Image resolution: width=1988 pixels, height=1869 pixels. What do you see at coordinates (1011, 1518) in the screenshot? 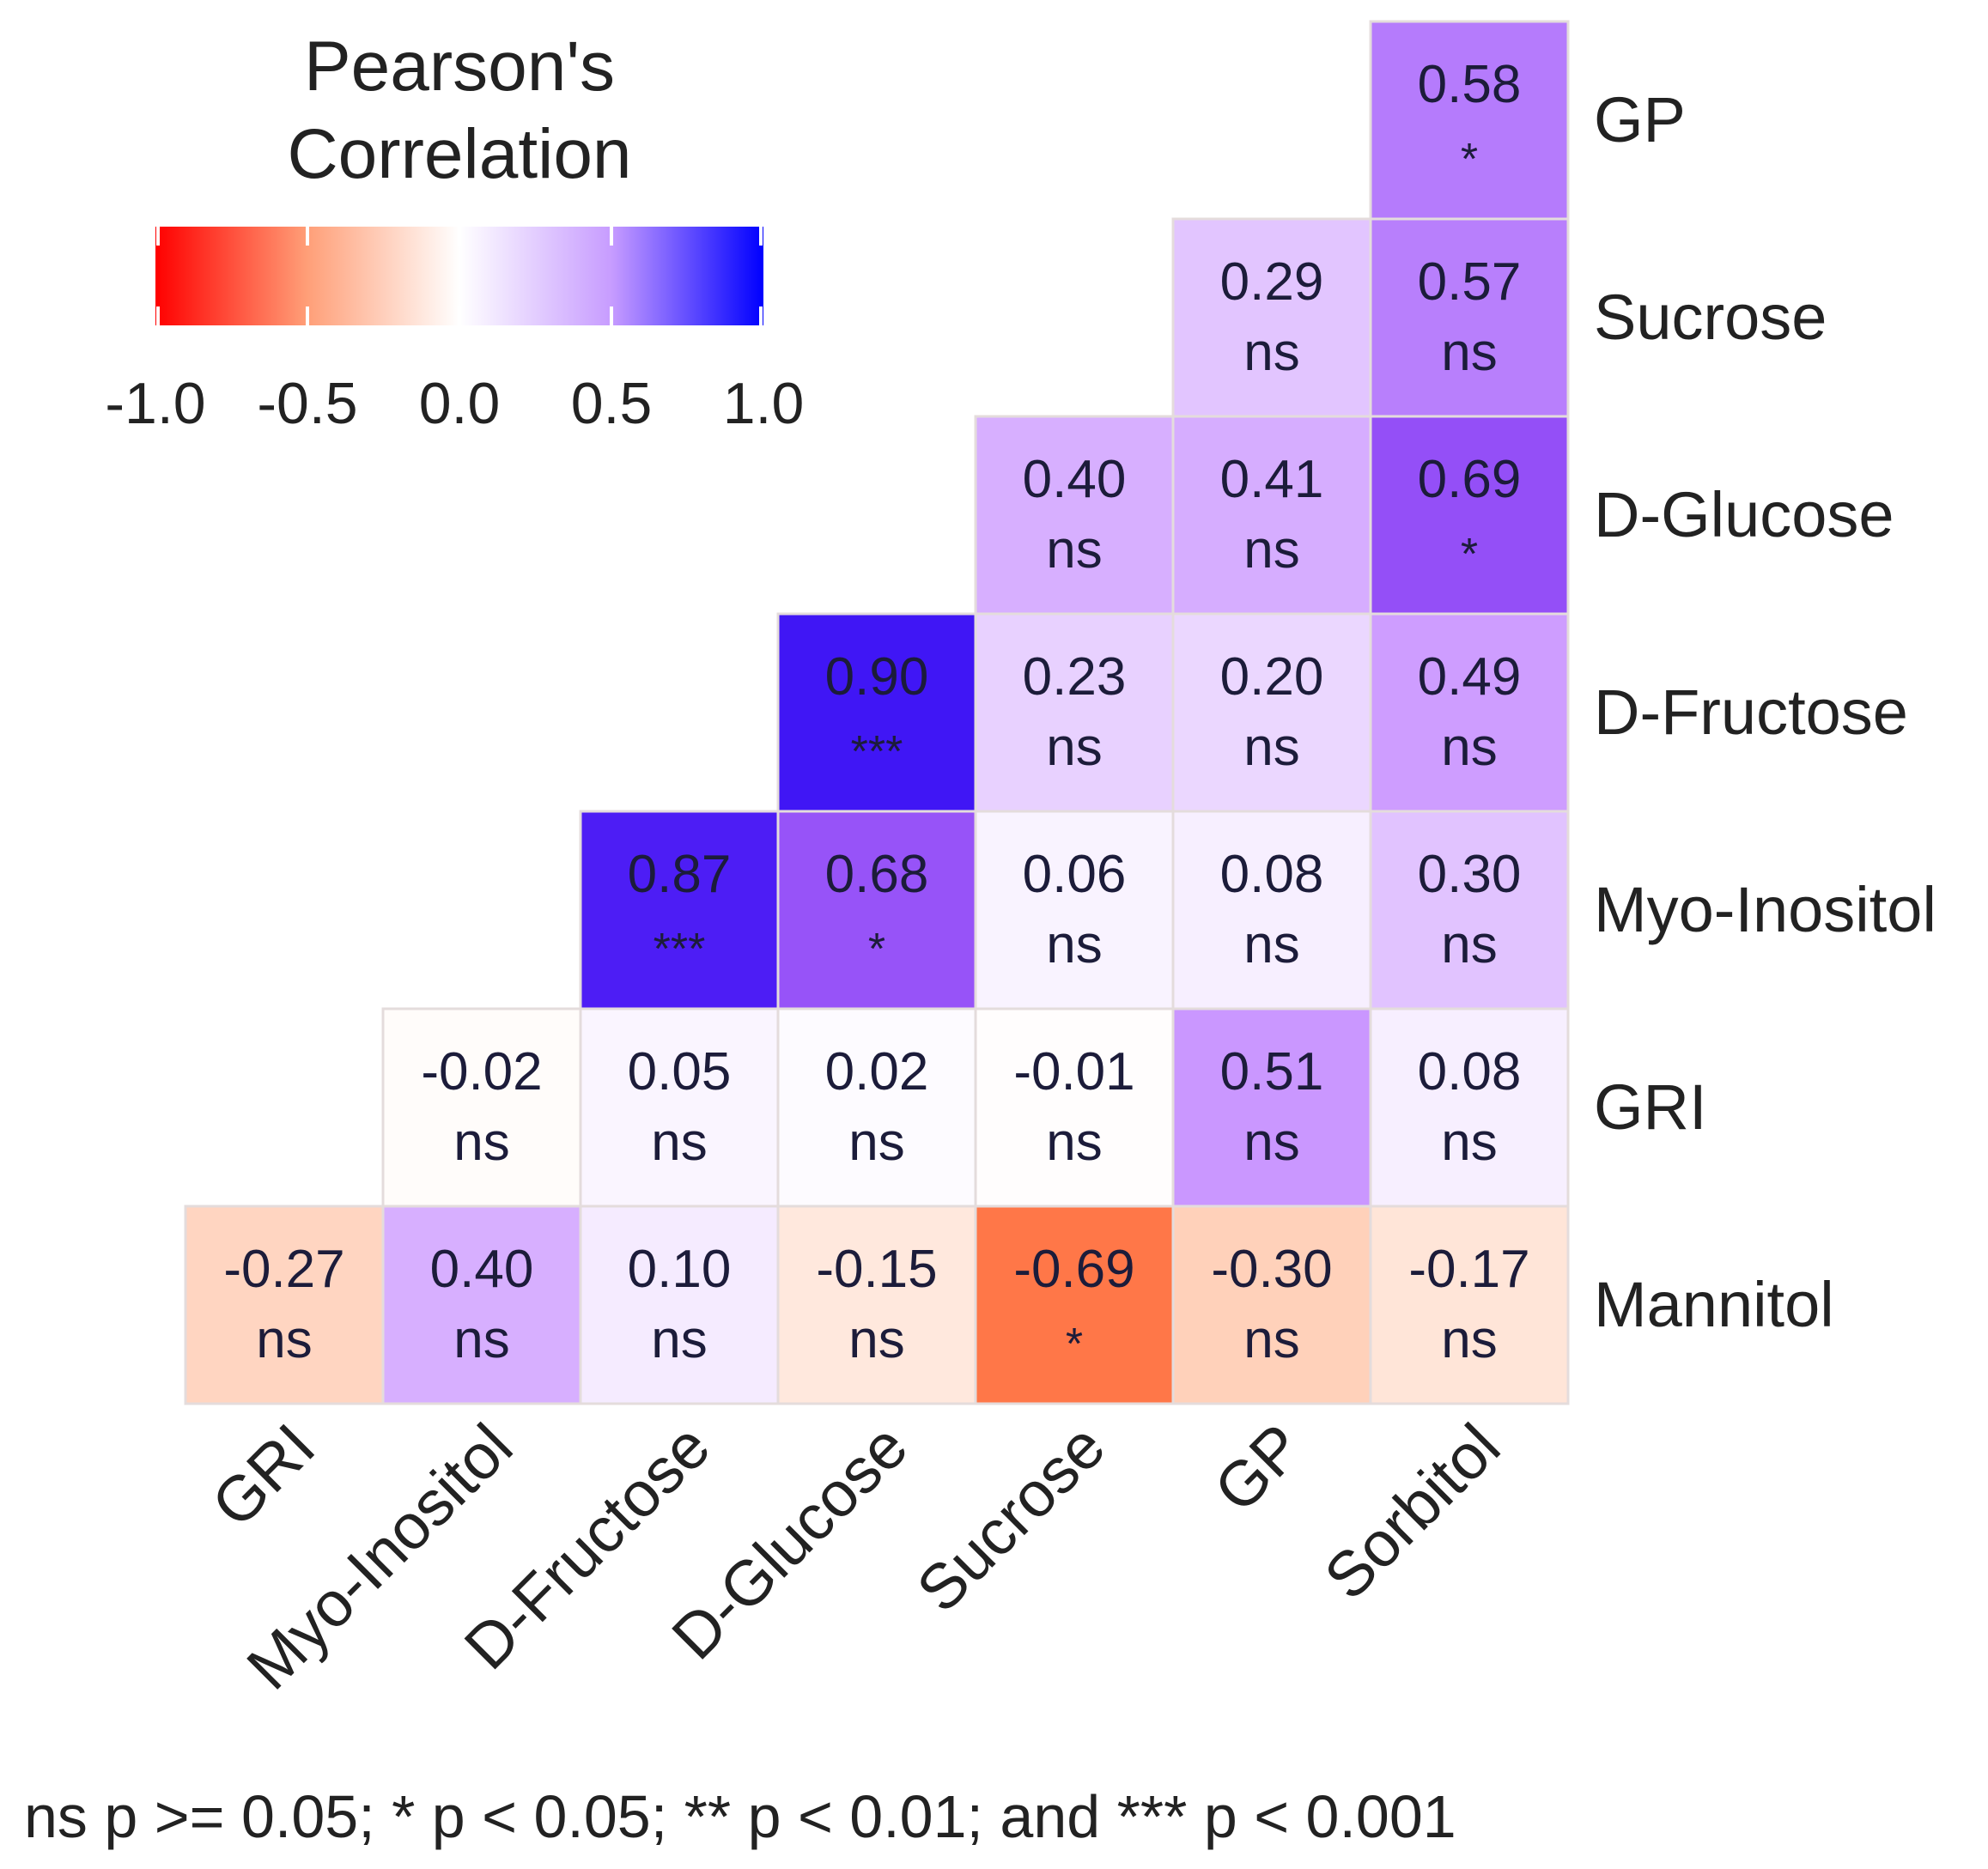
I see `column-label: Sucrose` at bounding box center [1011, 1518].